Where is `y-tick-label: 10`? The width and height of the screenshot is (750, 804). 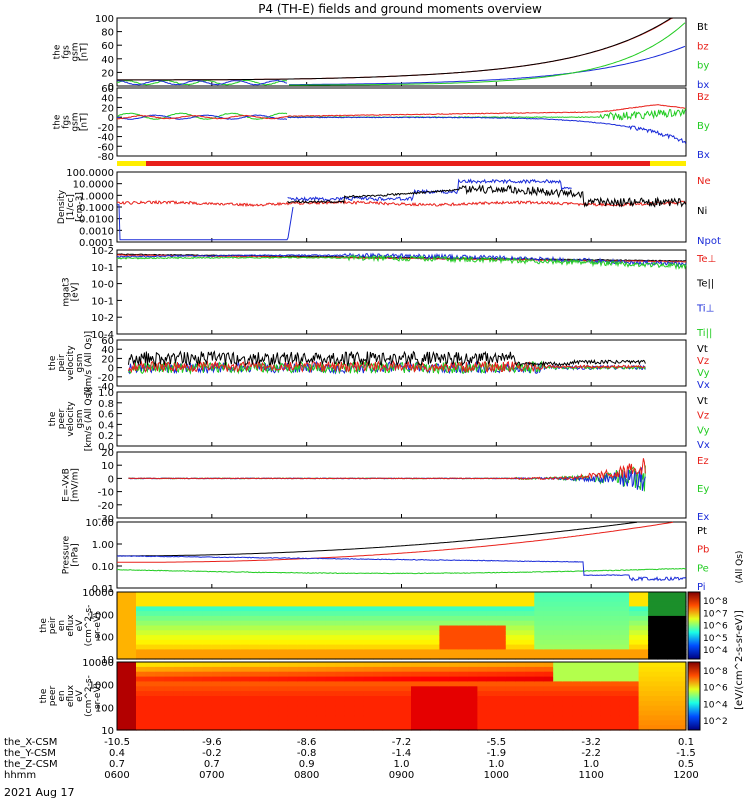
y-tick-label: 10 is located at coordinates (107, 660).